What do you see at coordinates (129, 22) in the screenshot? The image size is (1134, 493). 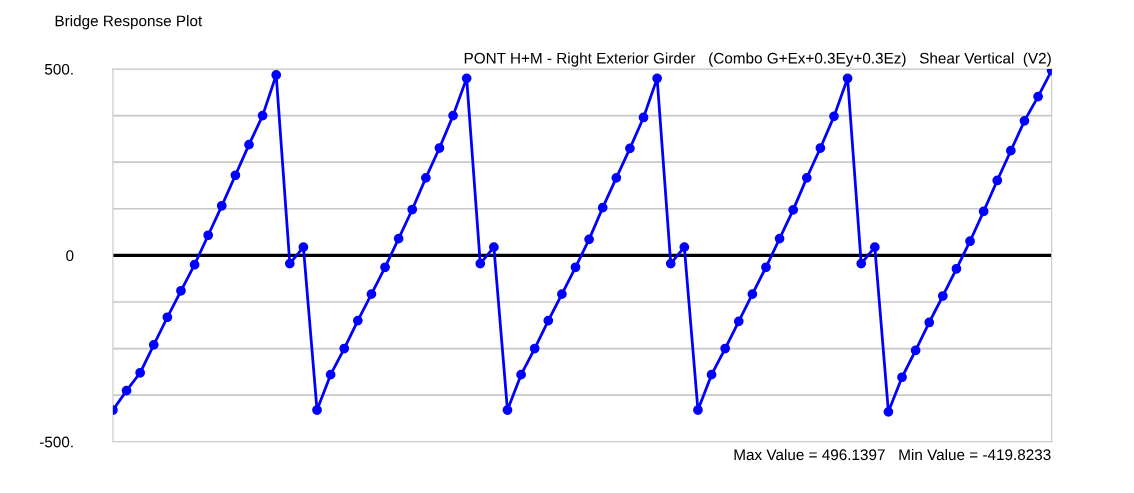 I see `chart-title: Bridge Response Plot` at bounding box center [129, 22].